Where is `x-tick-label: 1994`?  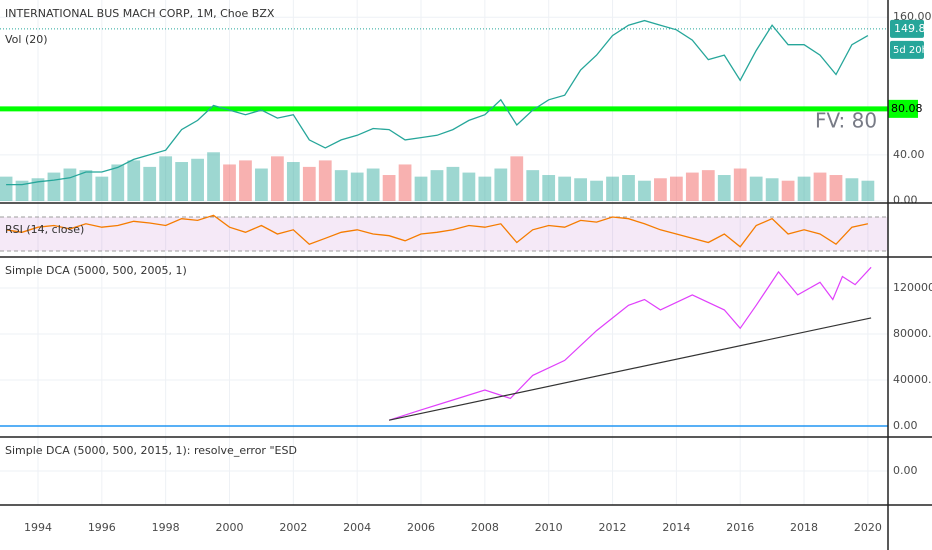
x-tick-label: 1994 is located at coordinates (38, 527).